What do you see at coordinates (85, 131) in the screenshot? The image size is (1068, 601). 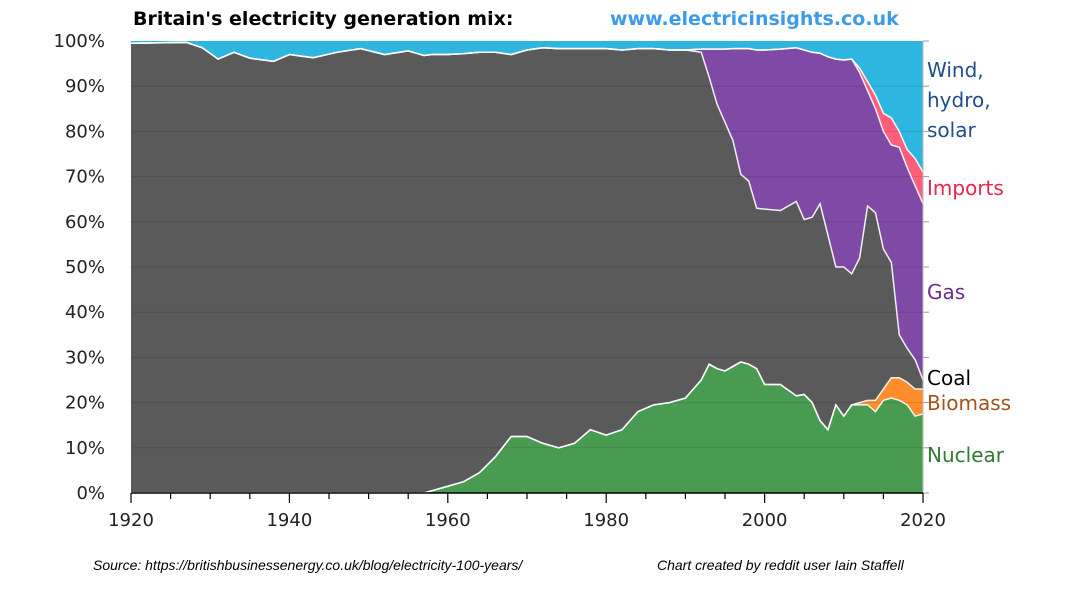 I see `y-tick-label: 80%` at bounding box center [85, 131].